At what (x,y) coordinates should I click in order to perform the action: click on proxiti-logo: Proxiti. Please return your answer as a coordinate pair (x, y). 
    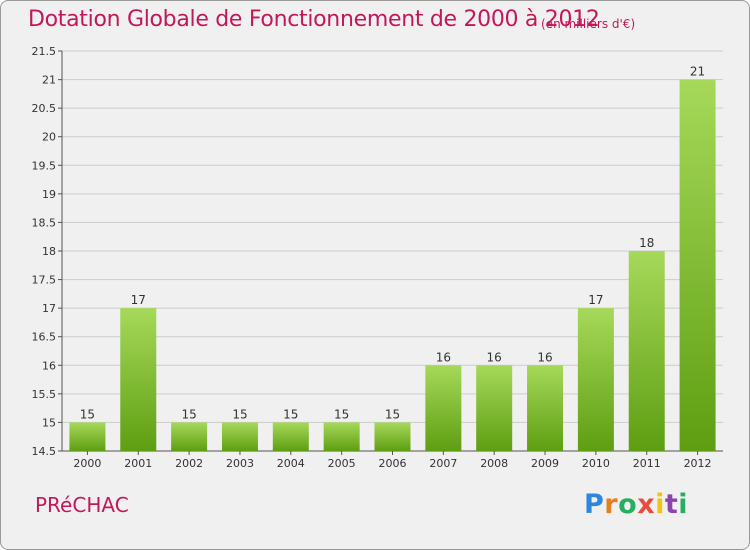
    Looking at the image, I should click on (636, 504).